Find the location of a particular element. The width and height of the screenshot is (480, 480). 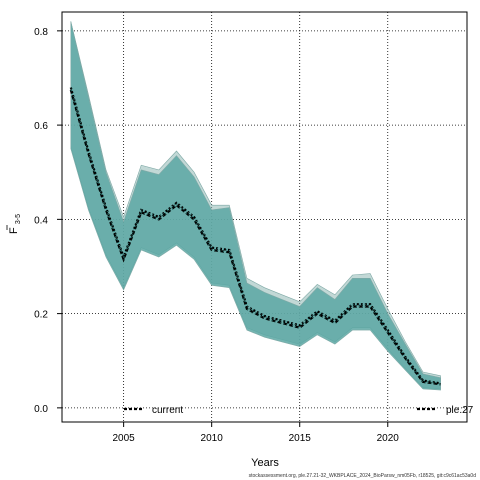

x-tick-label: 2010 is located at coordinates (212, 438).